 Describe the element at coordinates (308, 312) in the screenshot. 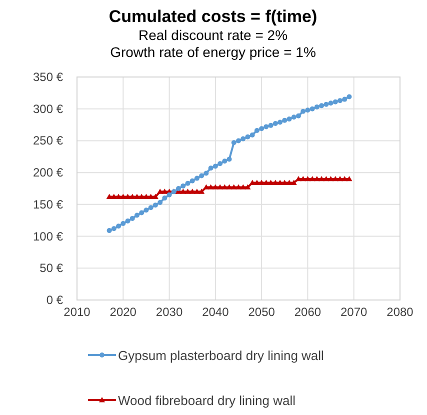

I see `x-tick-label: 2060` at that location.